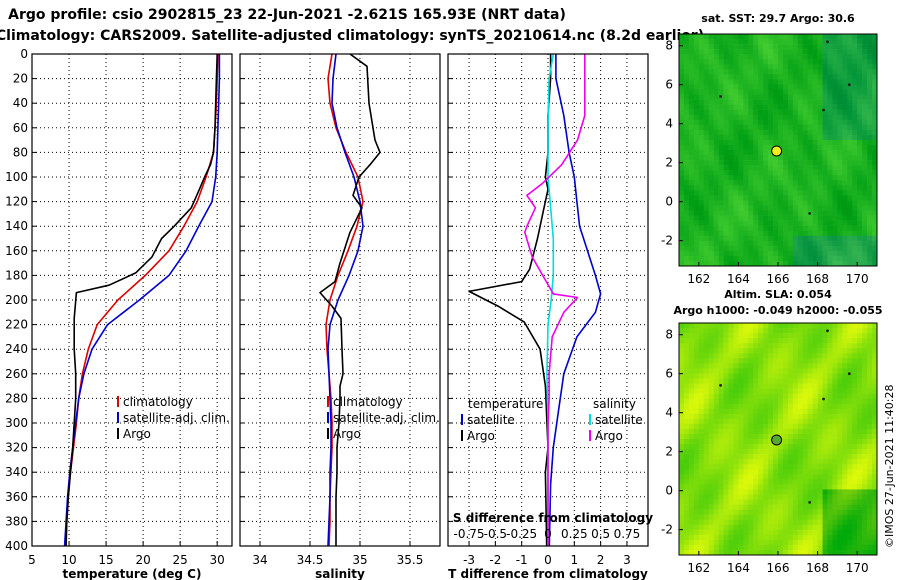 The height and width of the screenshot is (580, 900). What do you see at coordinates (68, 560) in the screenshot?
I see `x-tick-label: 10` at bounding box center [68, 560].